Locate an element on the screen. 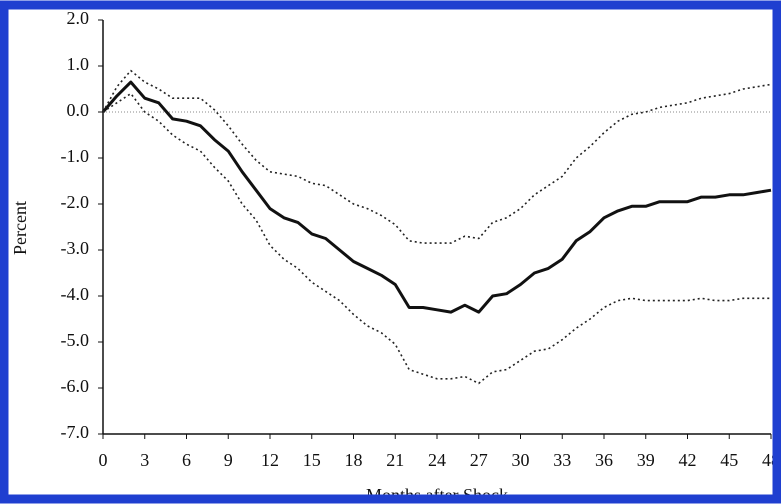 The width and height of the screenshot is (781, 504). x-tick-label: 27 is located at coordinates (479, 460).